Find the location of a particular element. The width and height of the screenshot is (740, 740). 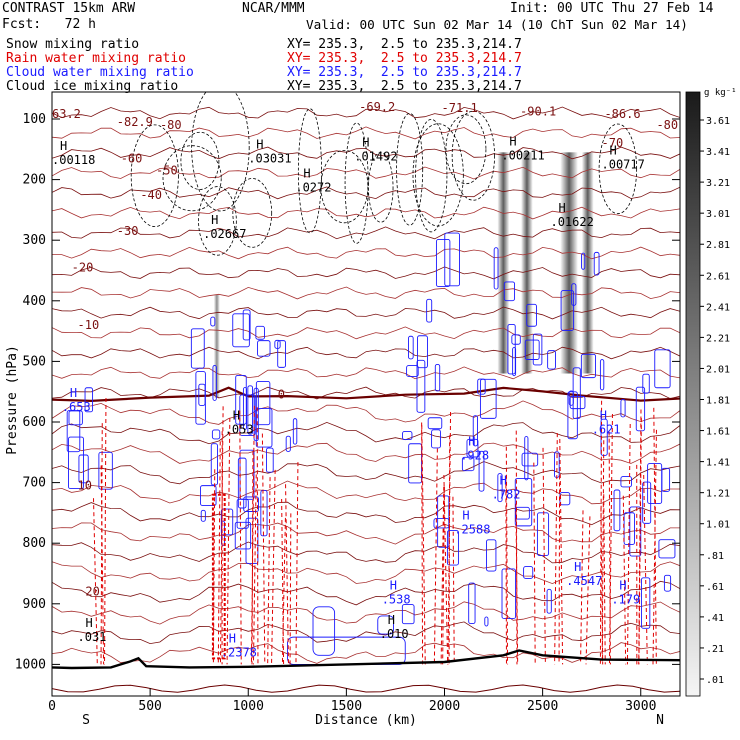

temperature-label: 0 is located at coordinates (281, 395).